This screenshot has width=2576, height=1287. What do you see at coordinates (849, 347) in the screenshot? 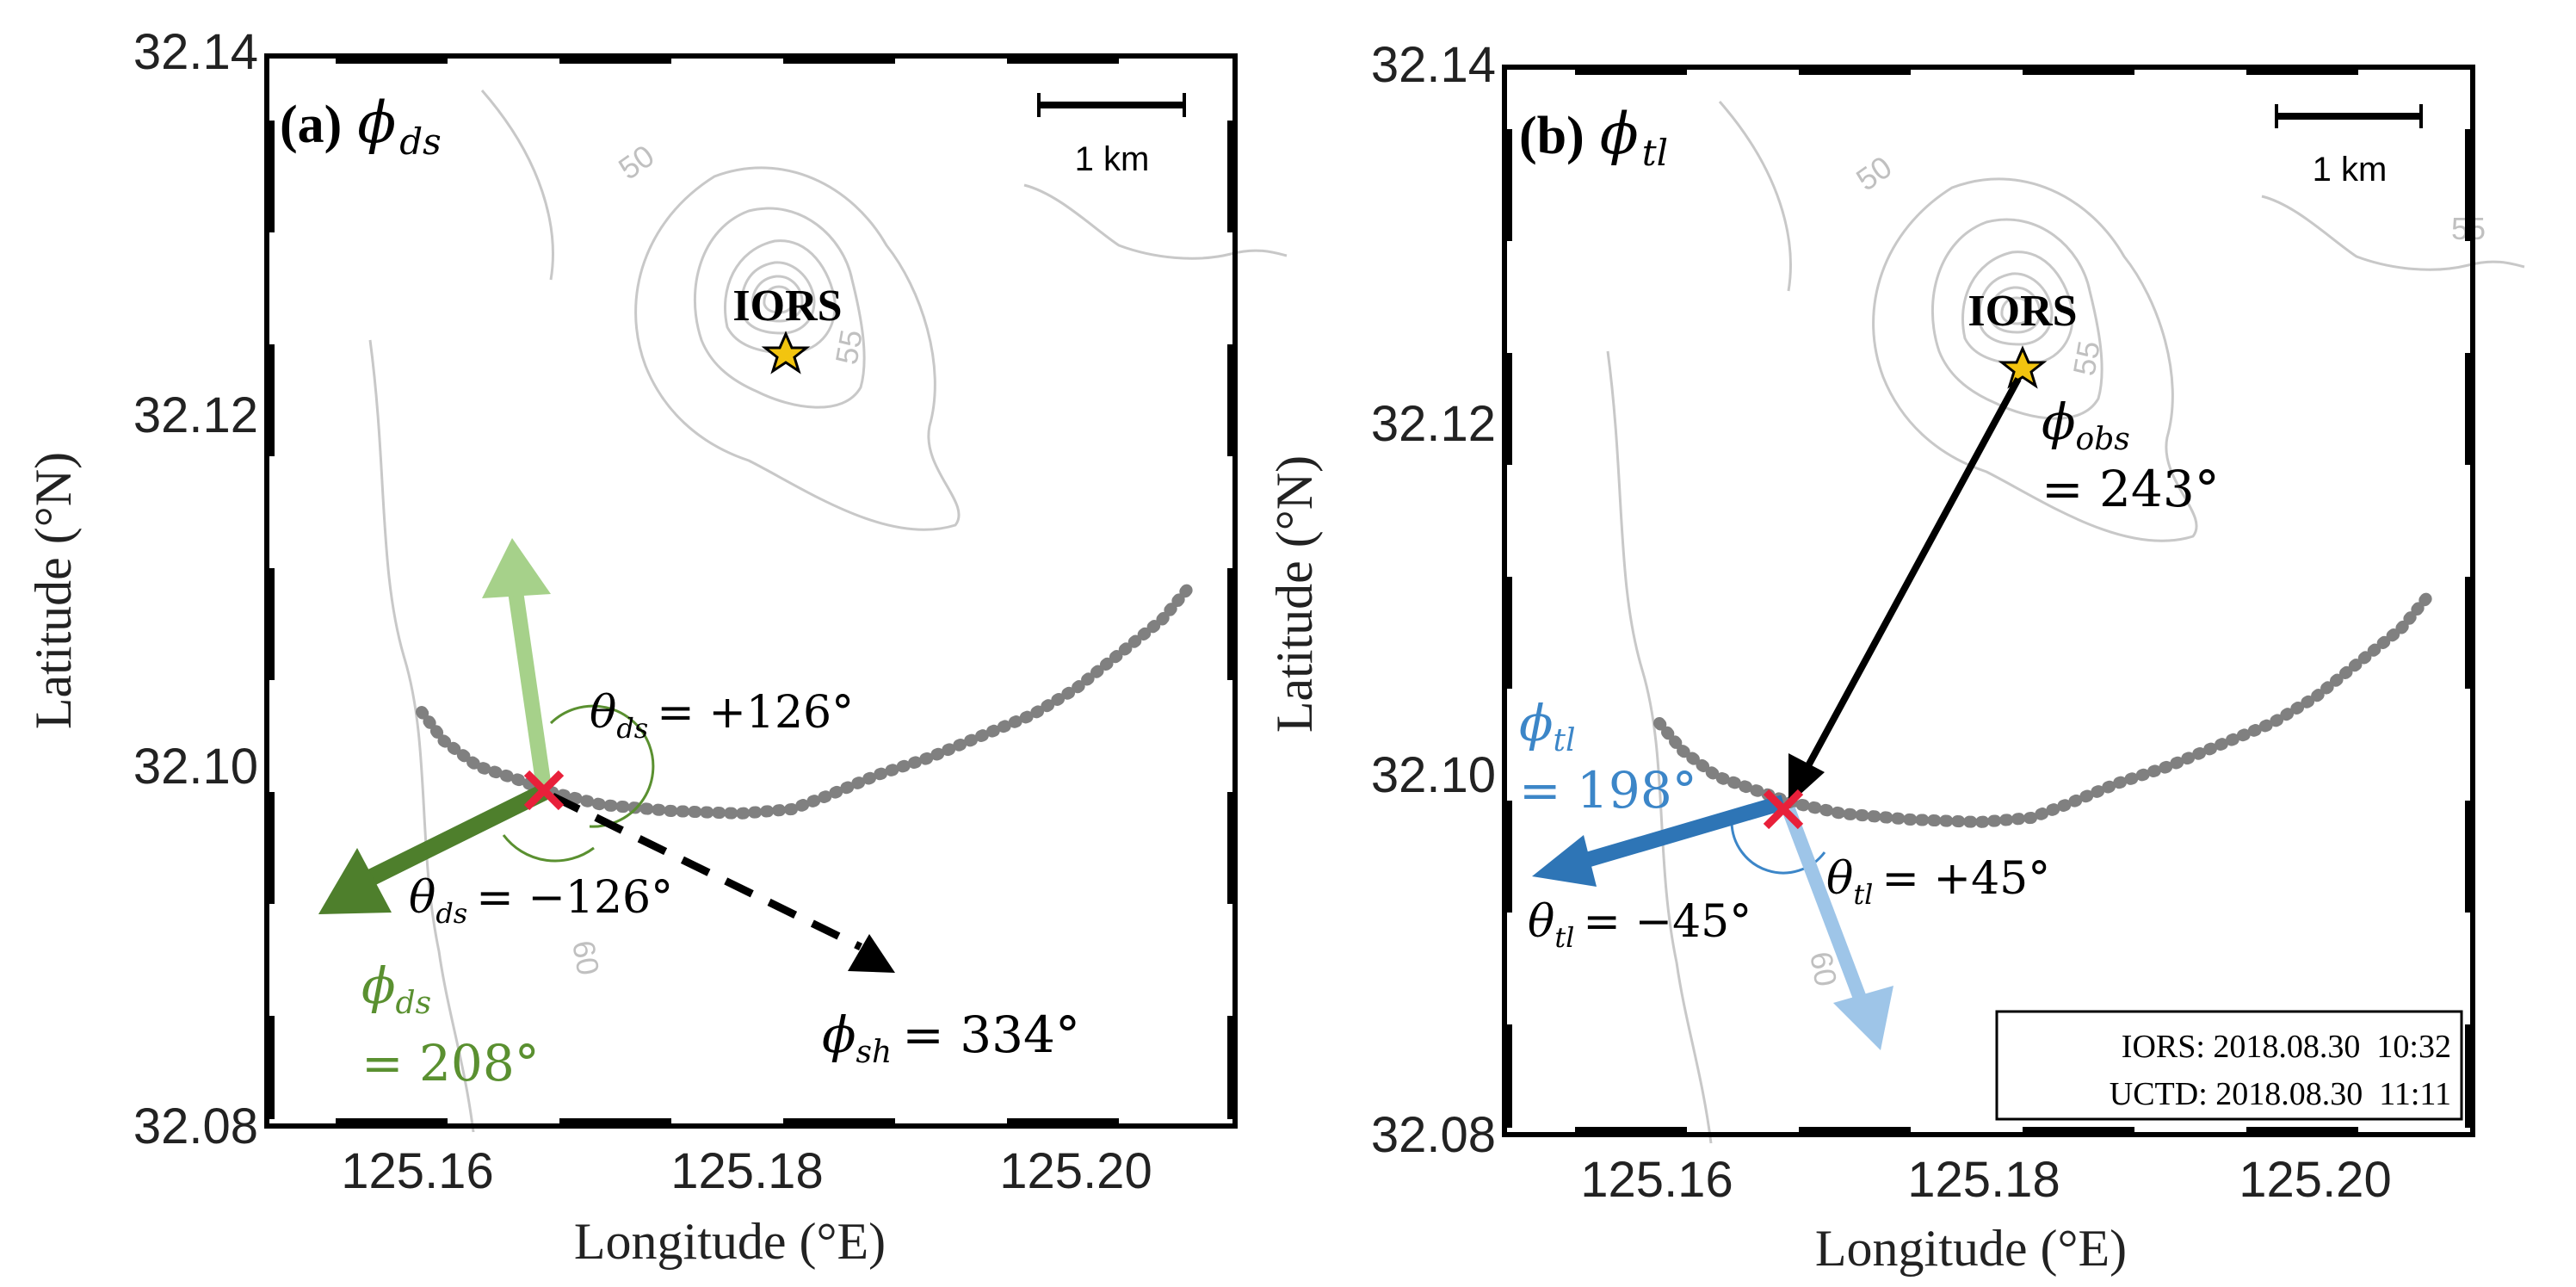
I see `panel-a-contour-label: 55` at bounding box center [849, 347].